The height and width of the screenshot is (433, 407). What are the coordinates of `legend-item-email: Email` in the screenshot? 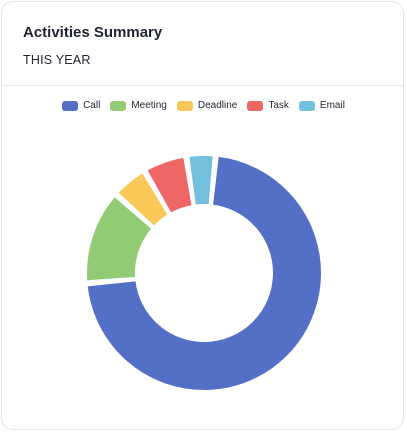 It's located at (321, 105).